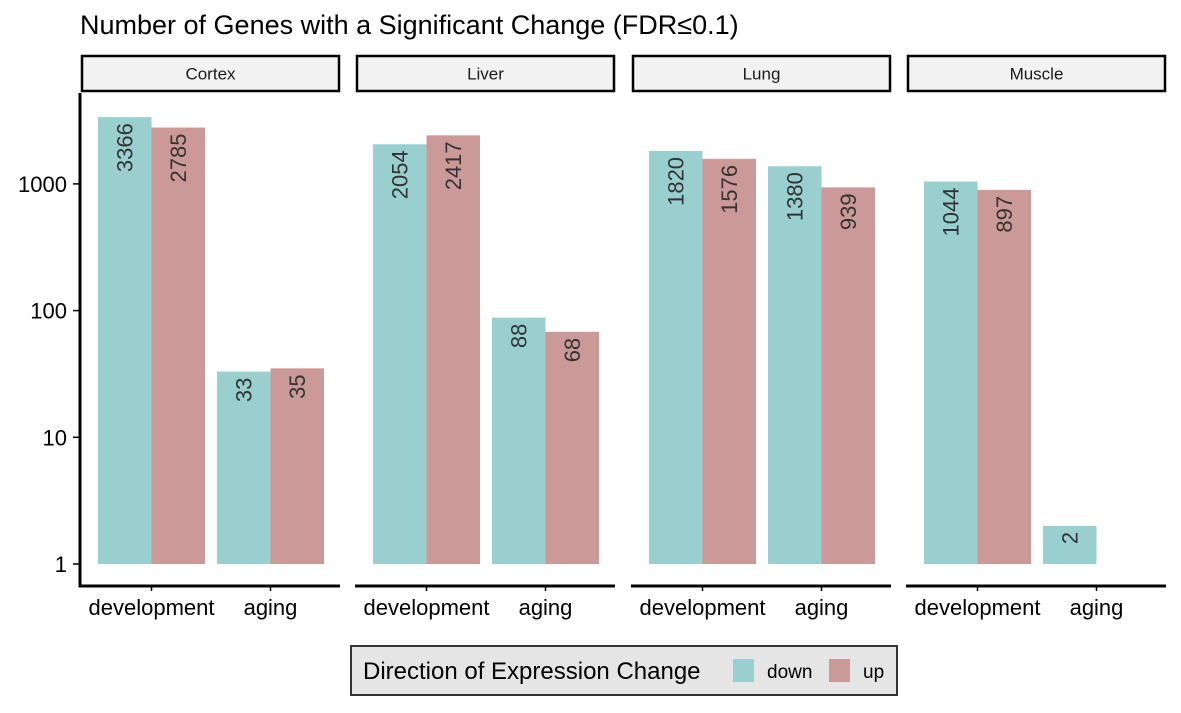 This screenshot has height=713, width=1181. Describe the element at coordinates (42, 184) in the screenshot. I see `y-tick-label: 1000` at that location.